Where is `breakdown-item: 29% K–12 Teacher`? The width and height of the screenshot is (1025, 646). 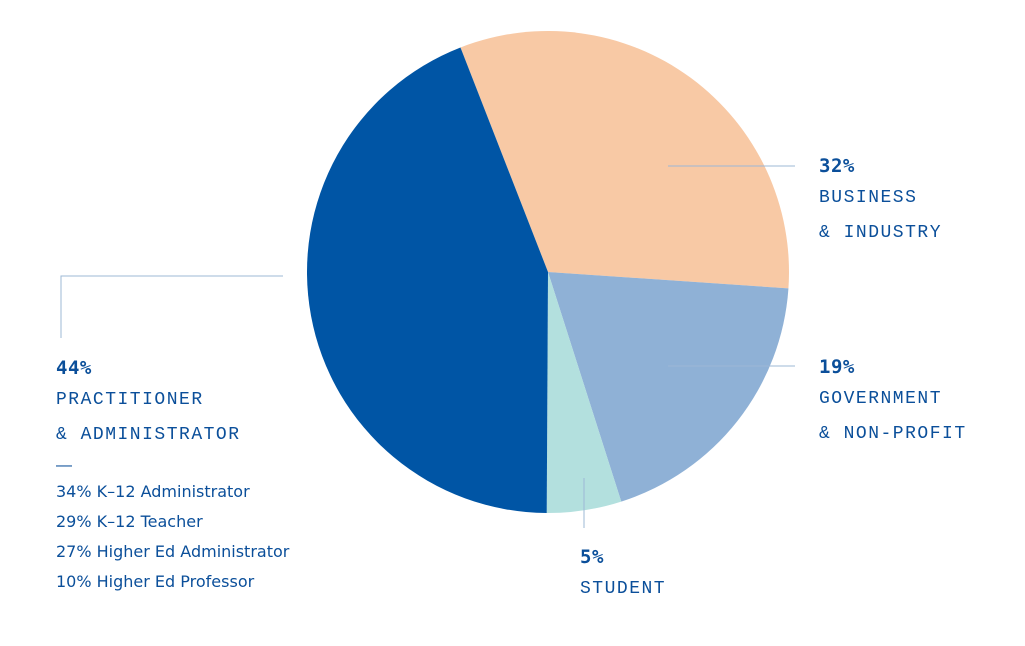 breakdown-item: 29% K–12 Teacher is located at coordinates (129, 521).